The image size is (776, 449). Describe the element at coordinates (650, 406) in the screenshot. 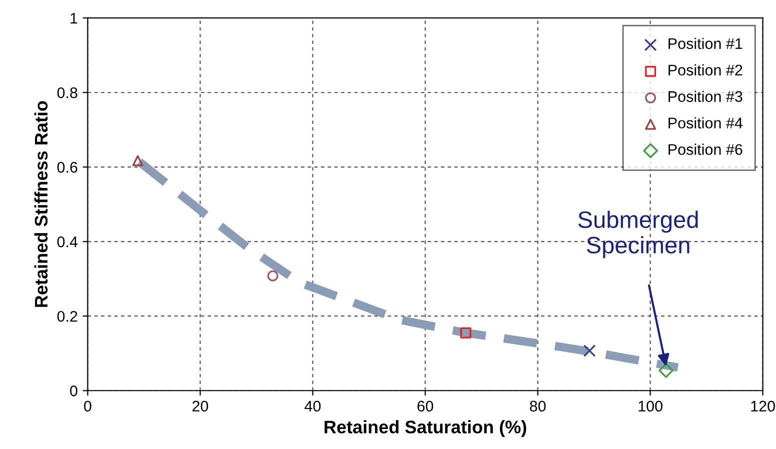

I see `x-tick-label: 100` at that location.